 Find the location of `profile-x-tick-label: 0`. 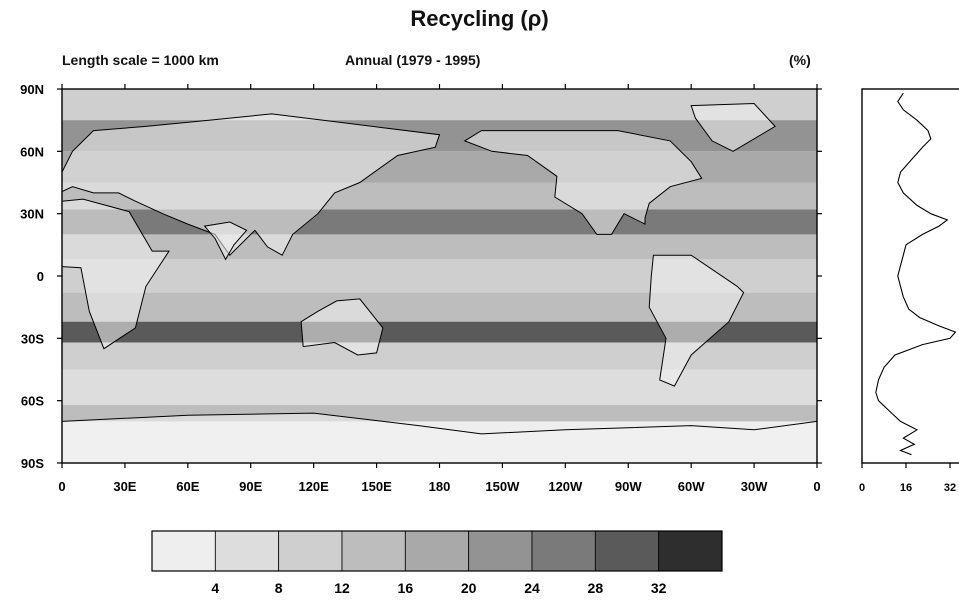

profile-x-tick-label: 0 is located at coordinates (862, 488).